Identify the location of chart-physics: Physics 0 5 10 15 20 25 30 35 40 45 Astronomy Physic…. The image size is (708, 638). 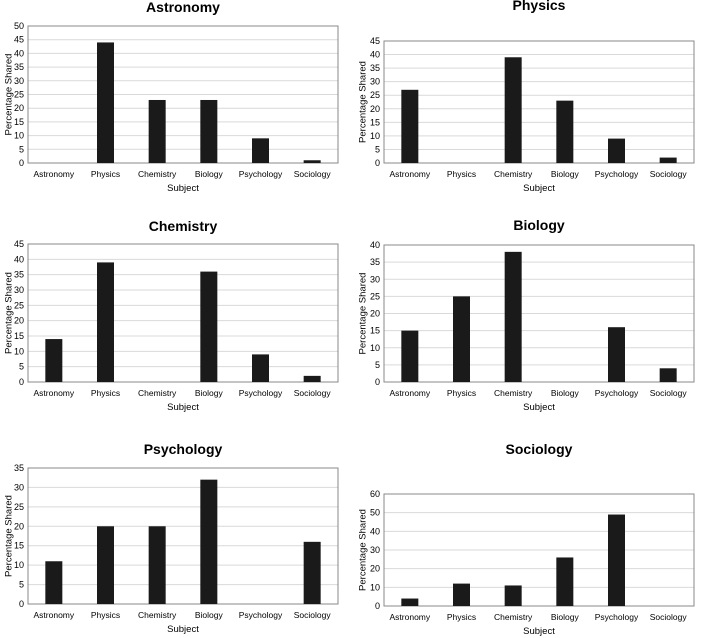
(526, 97).